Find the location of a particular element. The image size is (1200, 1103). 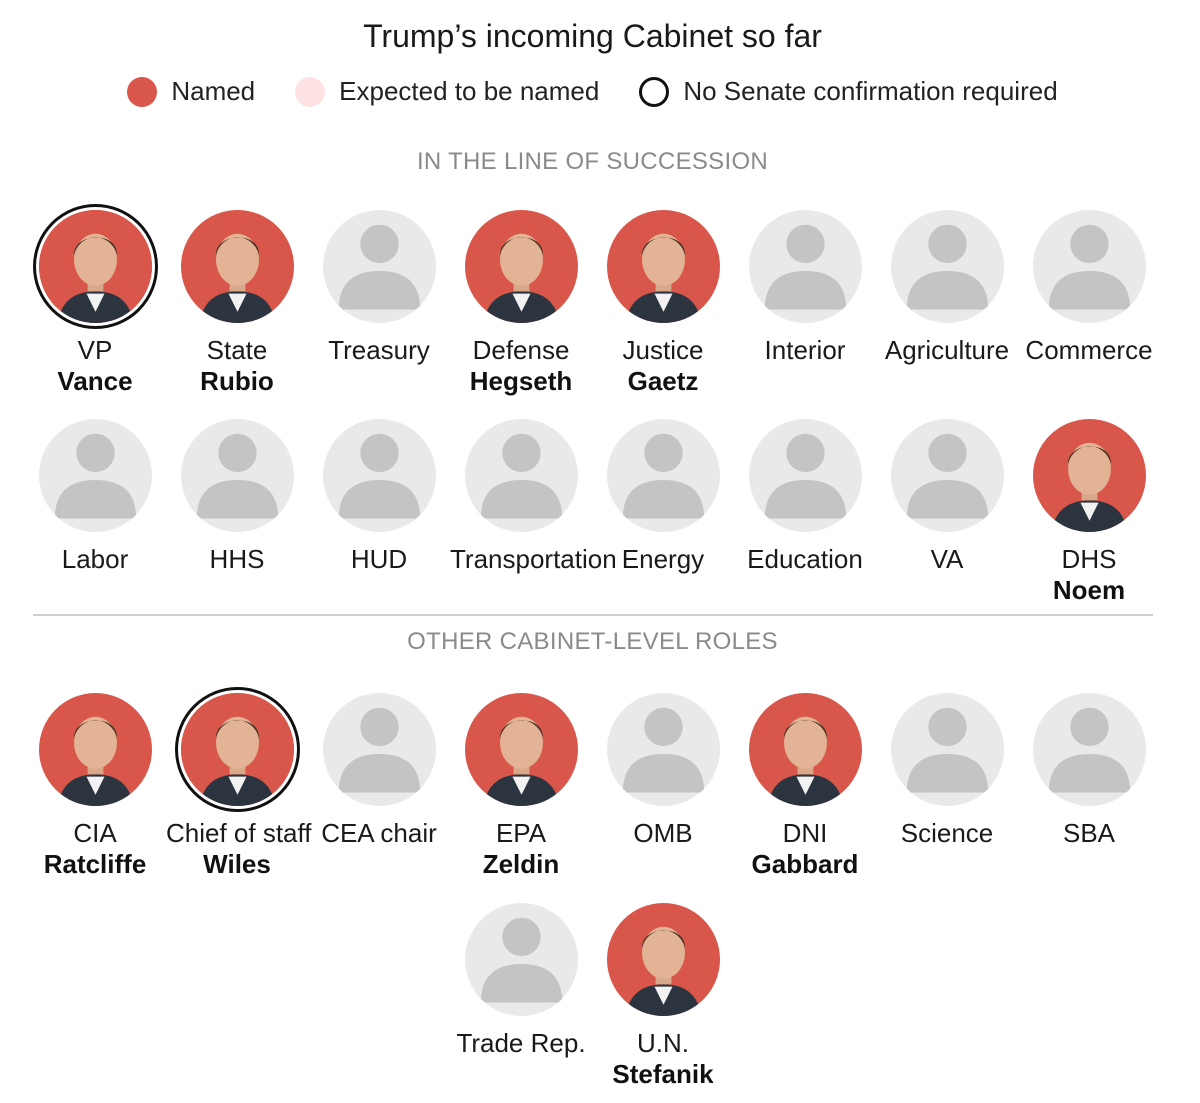

other-role-cell: U.N. Stefanik is located at coordinates (663, 996).